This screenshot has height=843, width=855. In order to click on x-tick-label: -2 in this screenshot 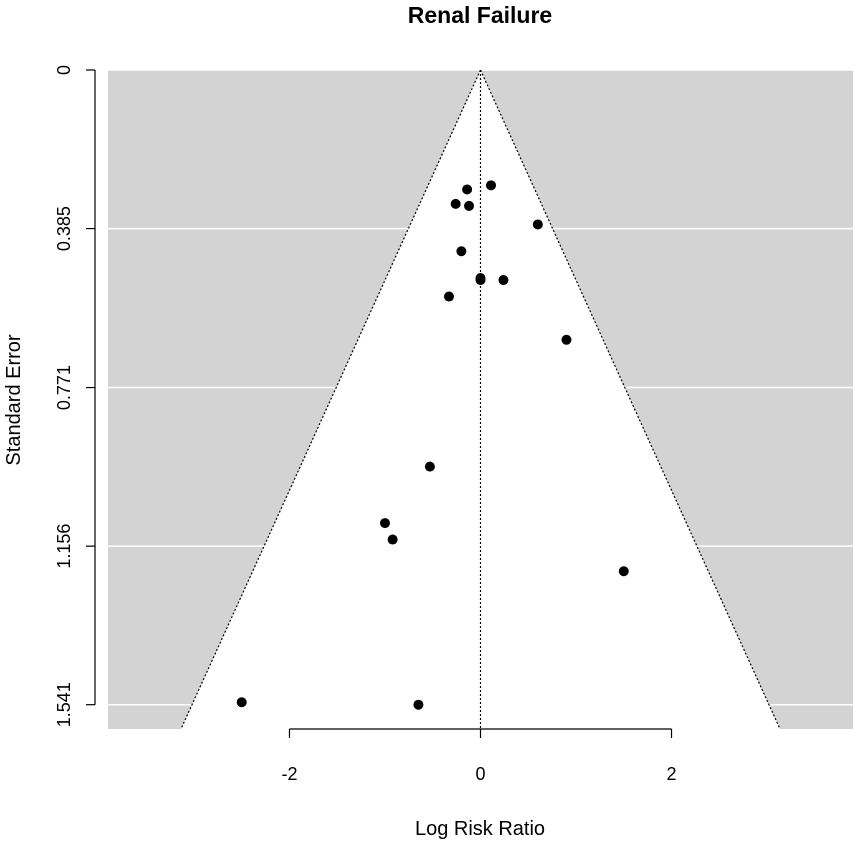, I will do `click(289, 774)`.